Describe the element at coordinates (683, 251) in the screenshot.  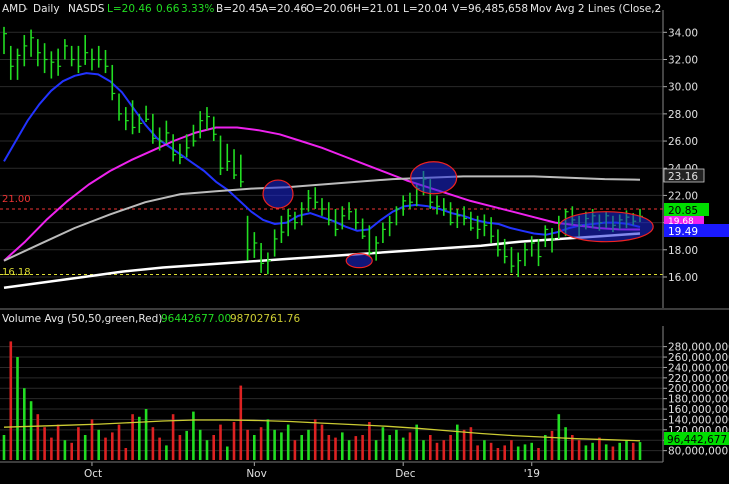
I see `price-tick-label: 18.00` at that location.